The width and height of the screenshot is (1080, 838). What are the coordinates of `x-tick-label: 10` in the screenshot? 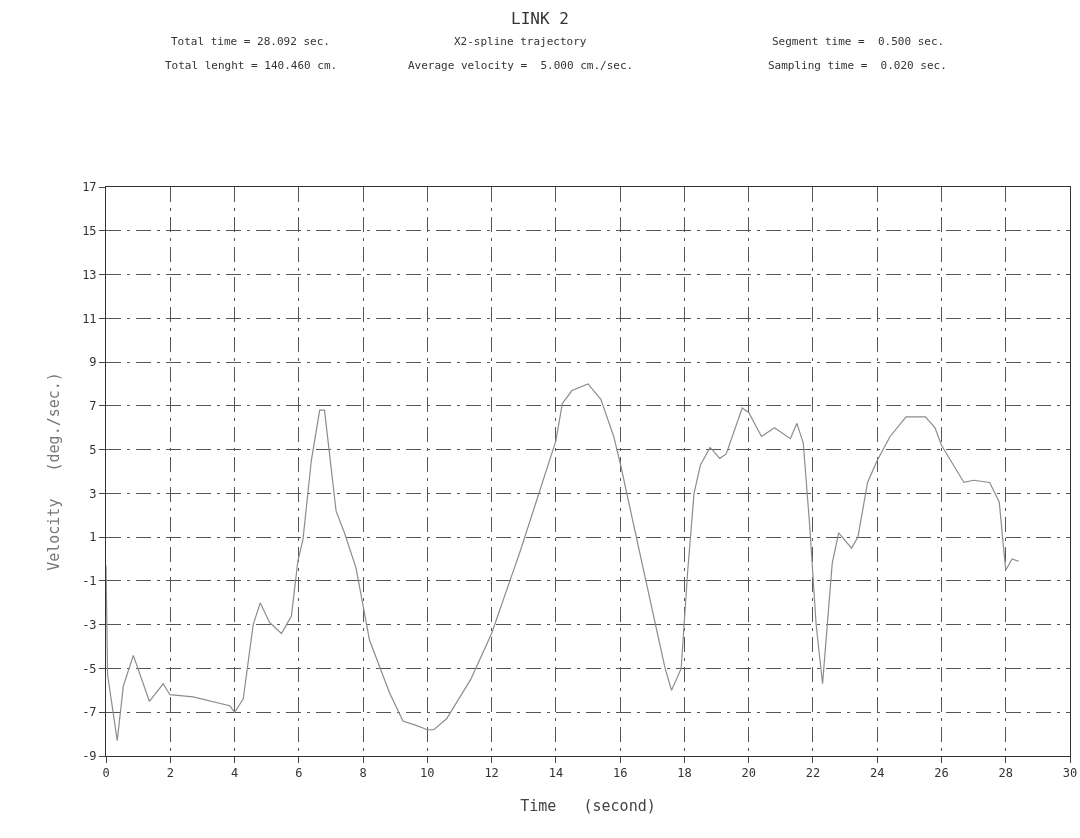 It's located at (427, 773).